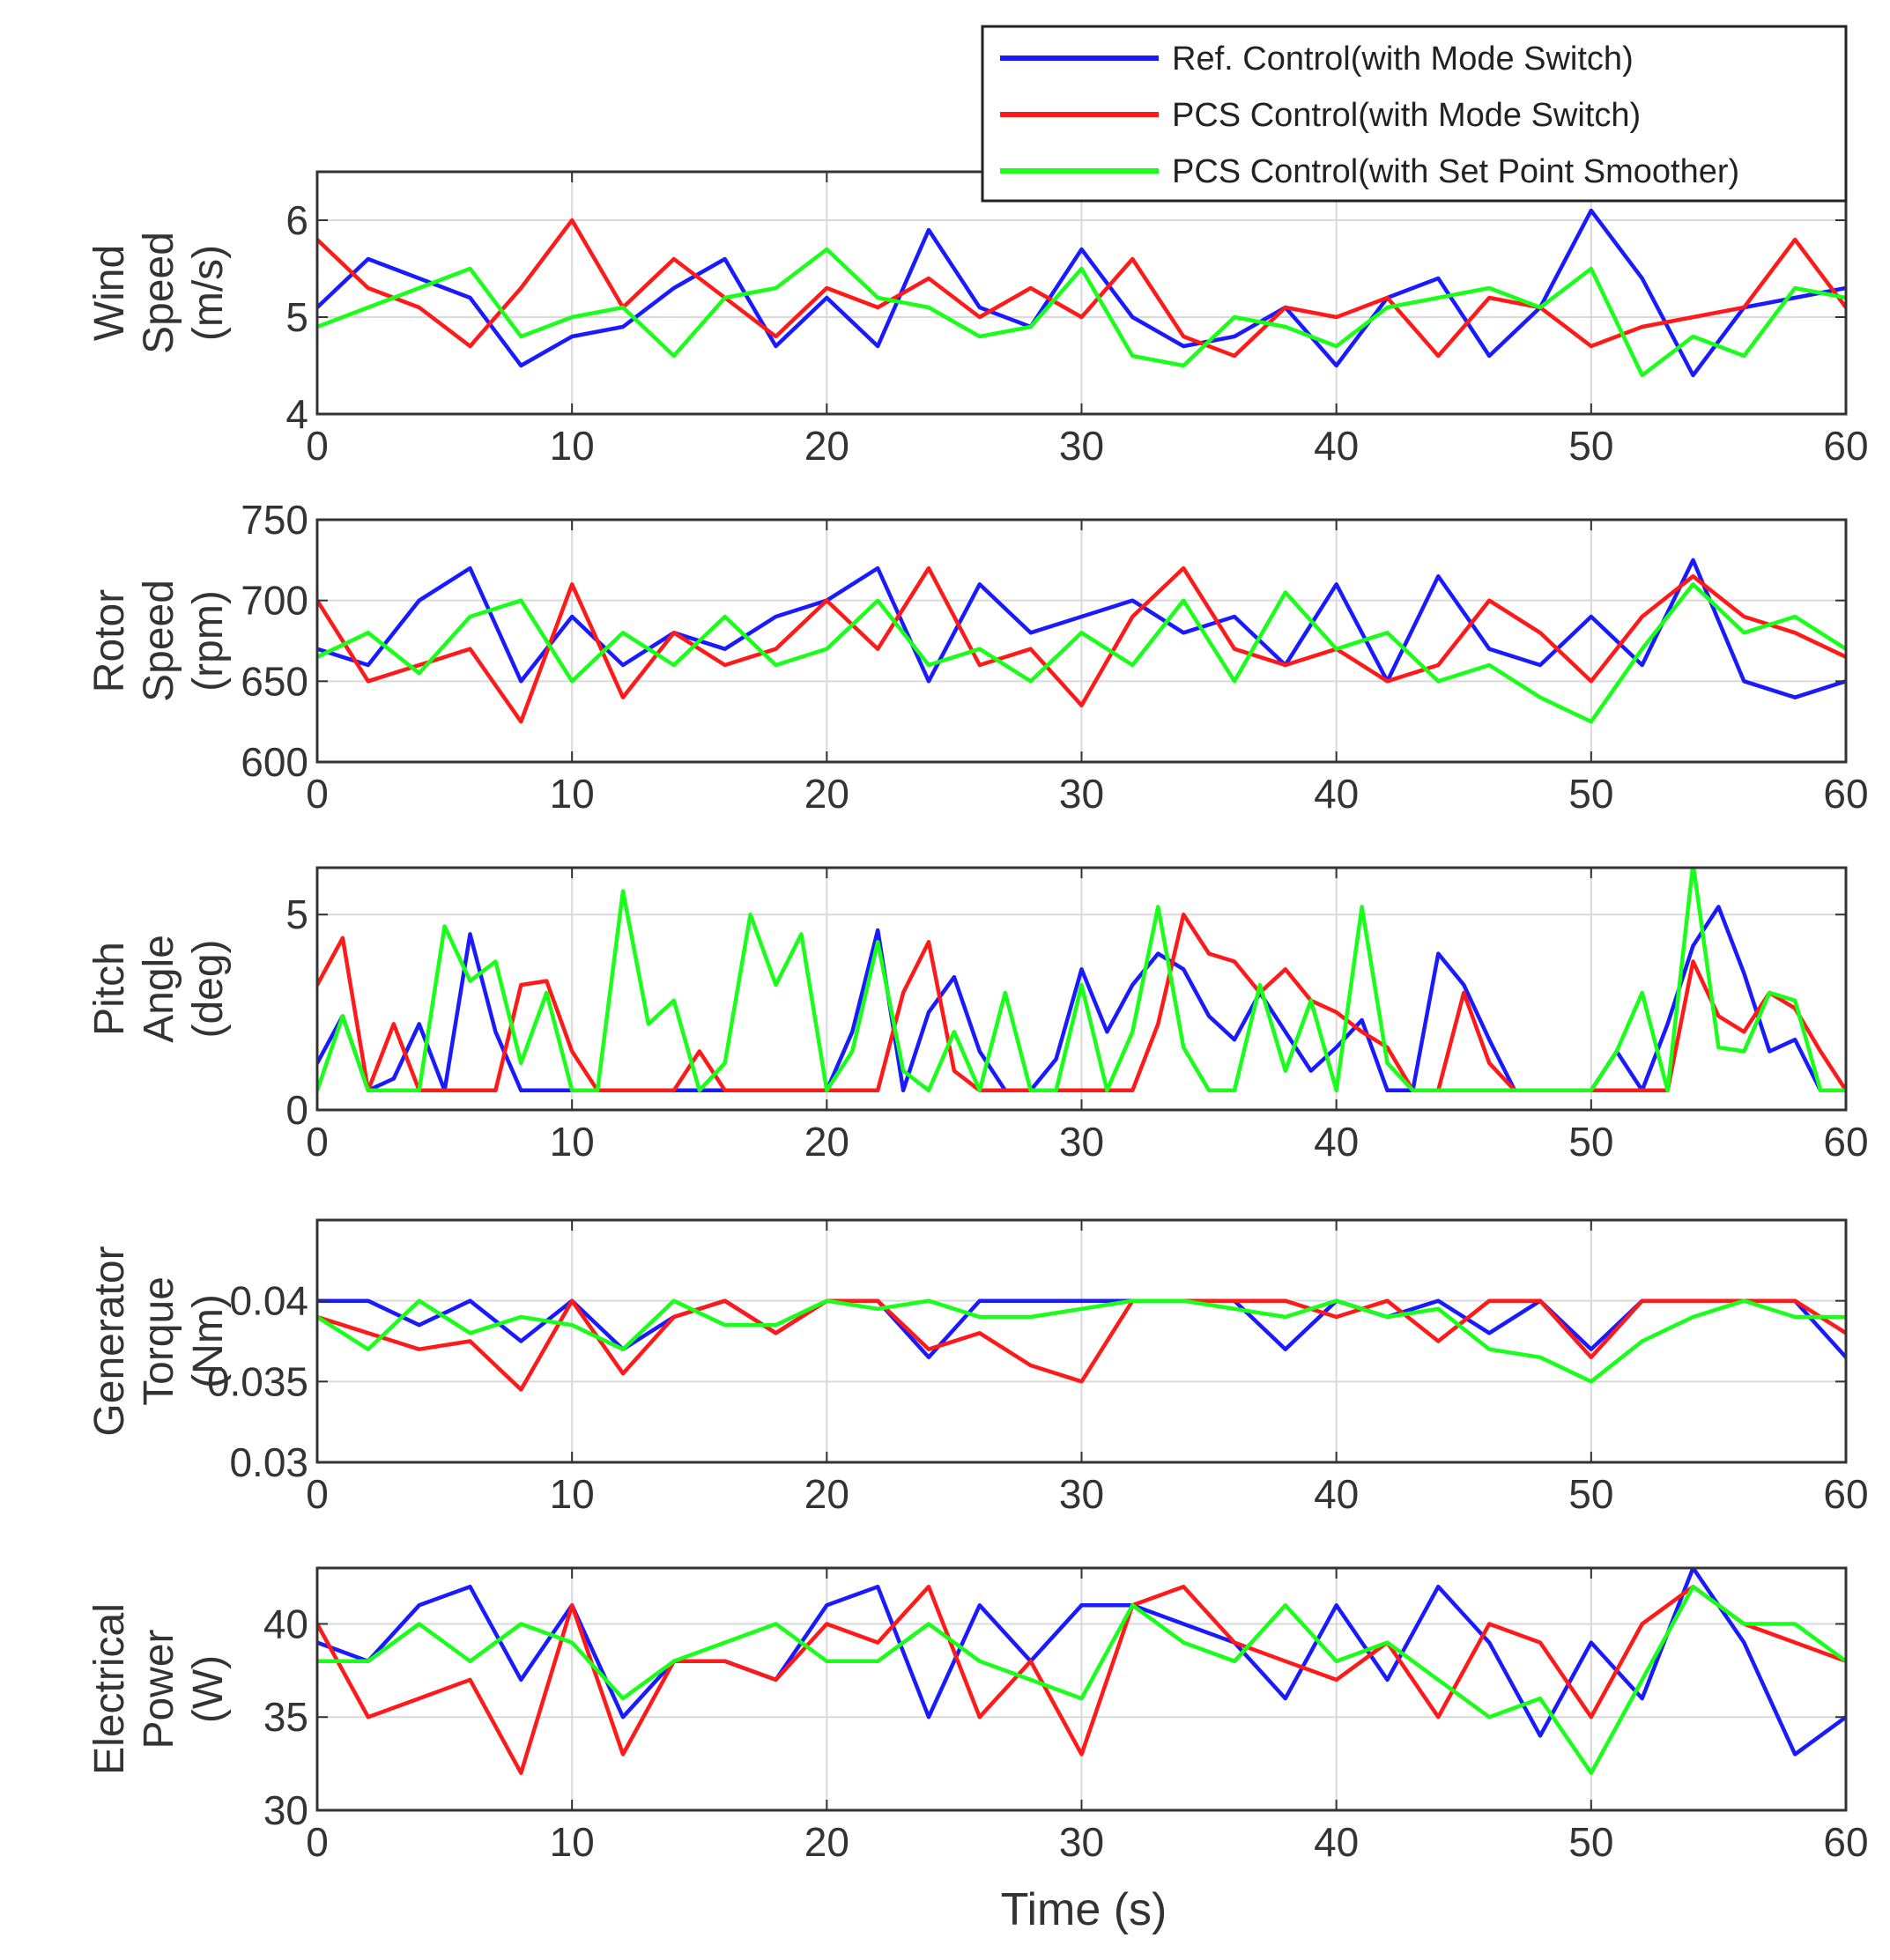  I want to click on panel-3: 0 10 20 30 40 50 60 0 5 PitchAngle(deg), so click(977, 1015).